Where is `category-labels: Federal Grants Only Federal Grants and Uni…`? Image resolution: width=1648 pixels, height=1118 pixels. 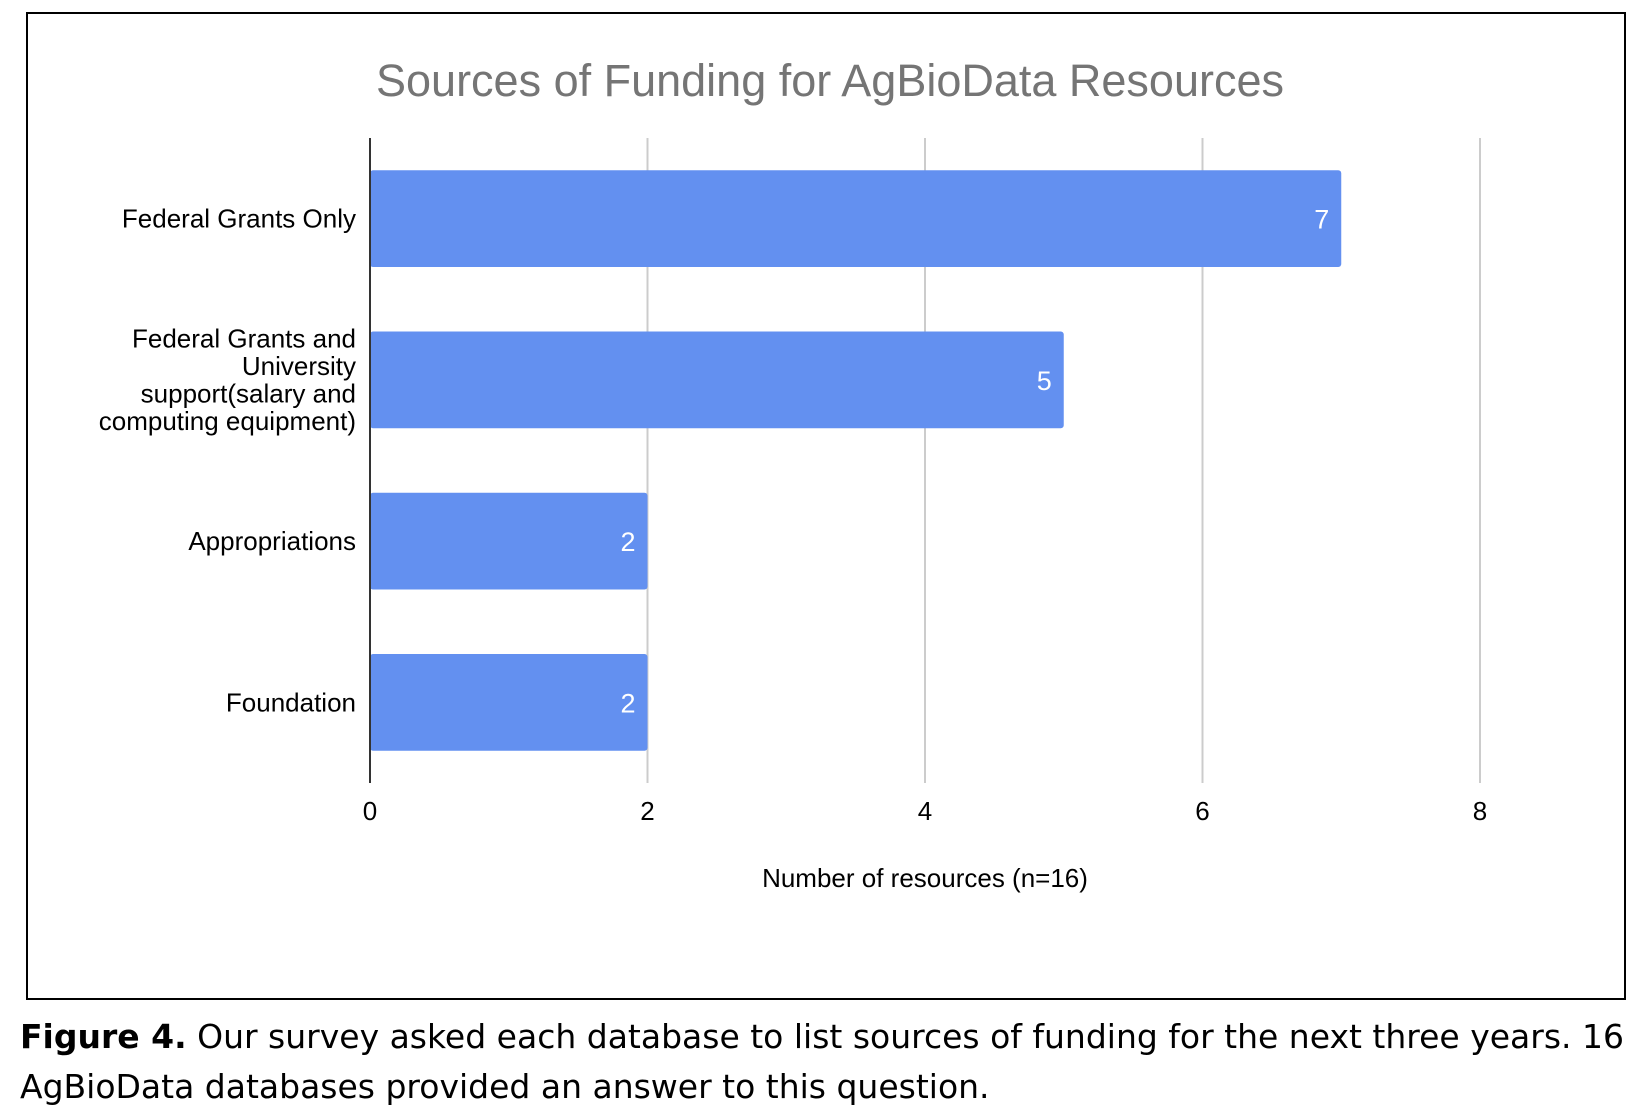
category-labels: Federal Grants Only Federal Grants and Uni… is located at coordinates (227, 461).